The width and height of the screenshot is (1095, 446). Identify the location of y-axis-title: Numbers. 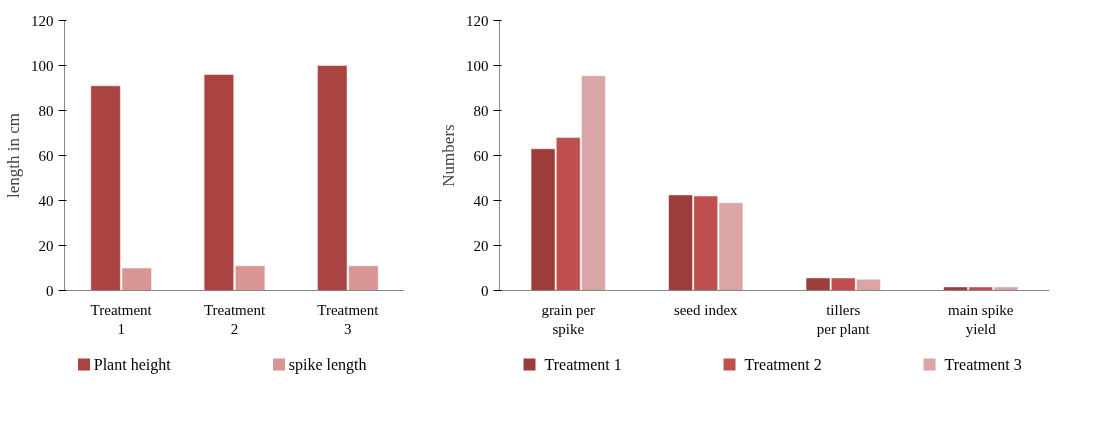
(448, 155).